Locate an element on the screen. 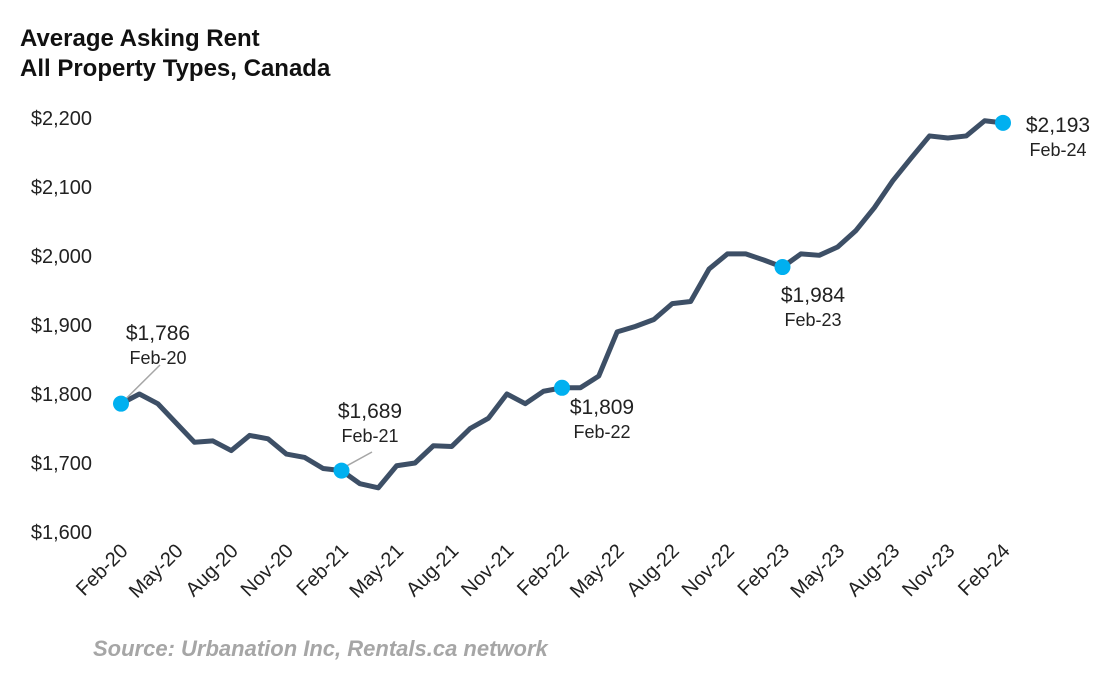 This screenshot has width=1113, height=673. x-tick-label: Aug-20 is located at coordinates (212, 570).